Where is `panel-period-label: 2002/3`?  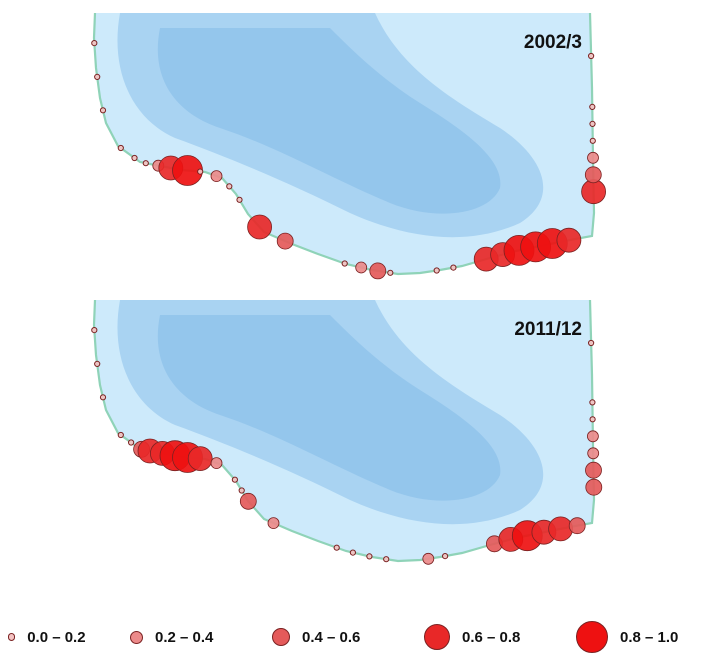
panel-period-label: 2002/3 is located at coordinates (553, 42).